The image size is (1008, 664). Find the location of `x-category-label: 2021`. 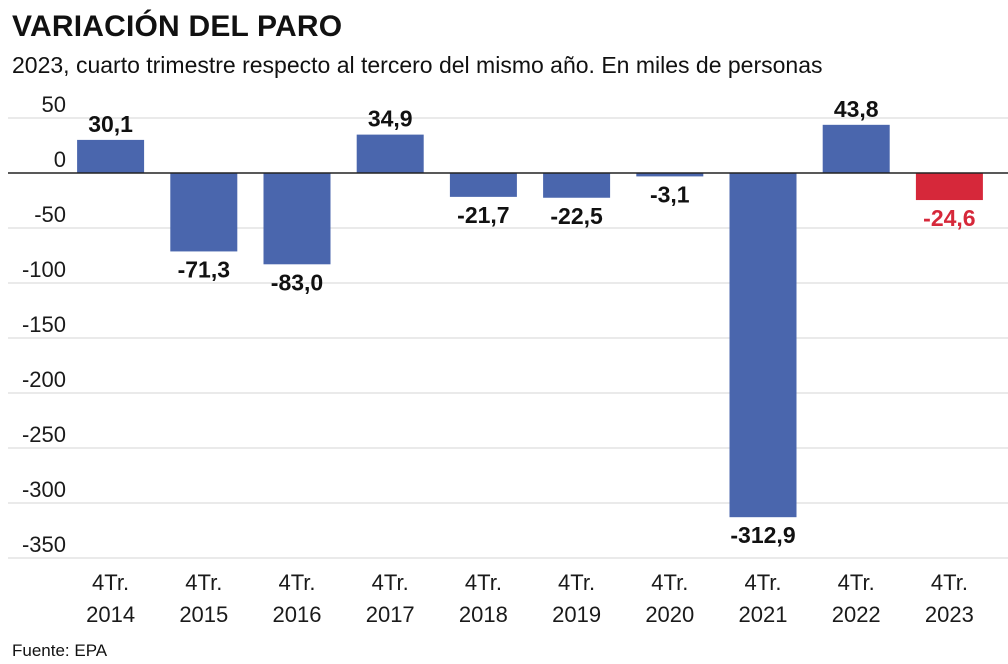

x-category-label: 2021 is located at coordinates (763, 614).